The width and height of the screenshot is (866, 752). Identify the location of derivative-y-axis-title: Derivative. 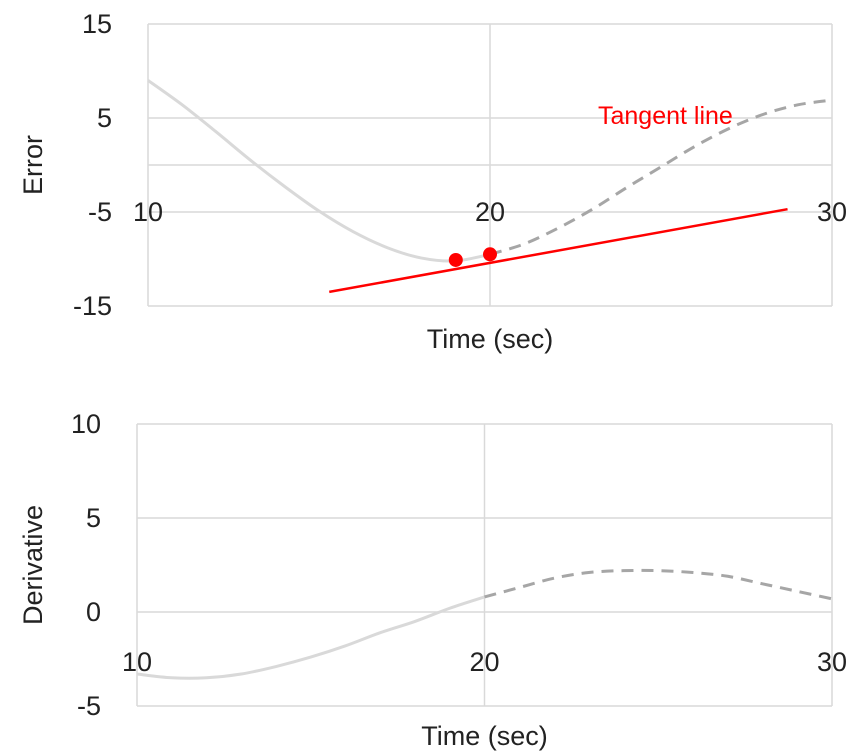
(33, 565).